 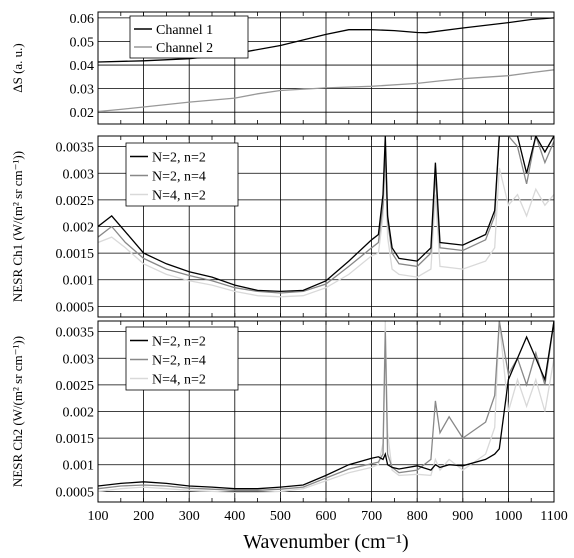 What do you see at coordinates (371, 516) in the screenshot?
I see `x-tick-label: 700` at bounding box center [371, 516].